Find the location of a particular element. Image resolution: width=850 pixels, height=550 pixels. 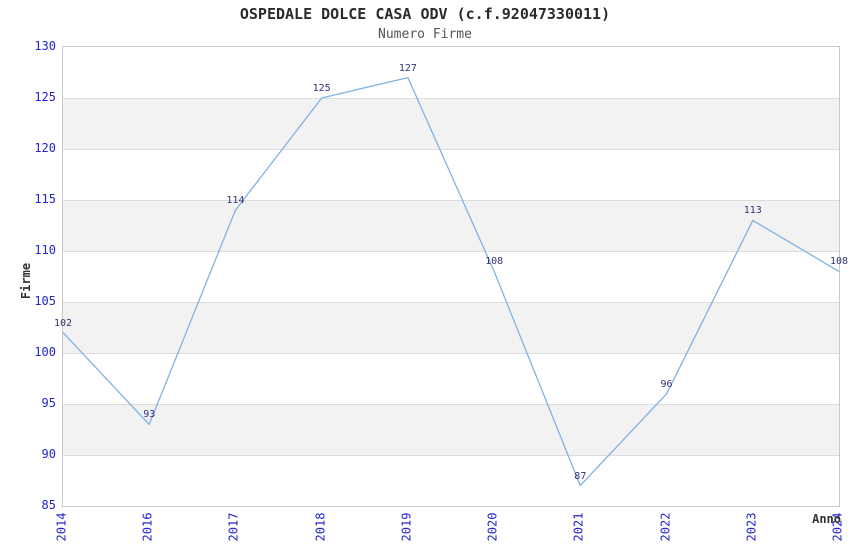

data-point-label: 102 is located at coordinates (63, 323).